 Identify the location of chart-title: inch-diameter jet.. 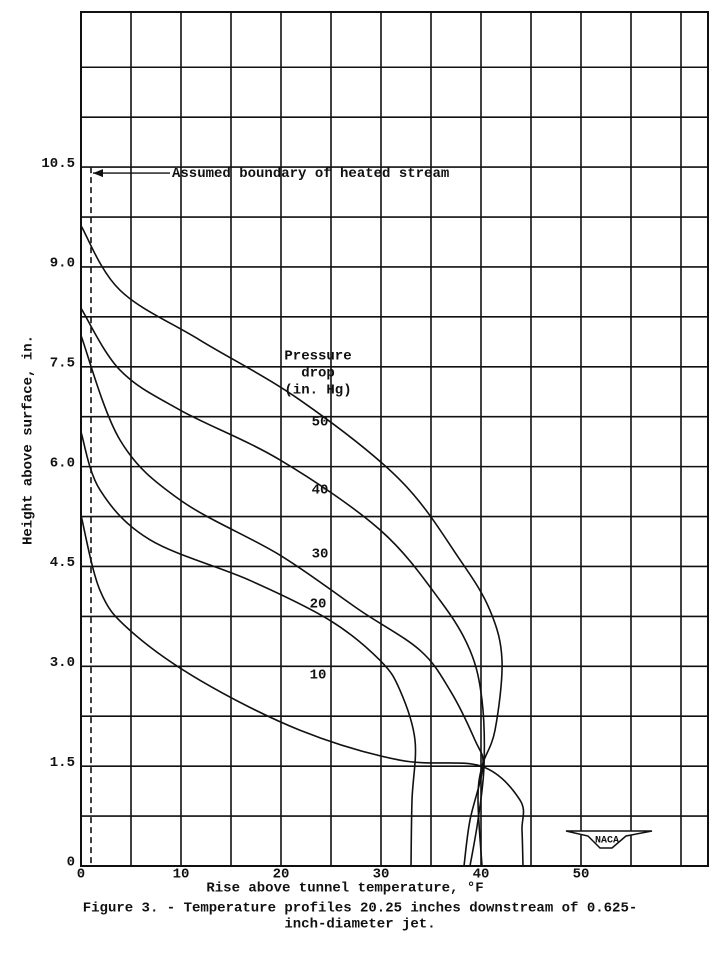
(359, 925).